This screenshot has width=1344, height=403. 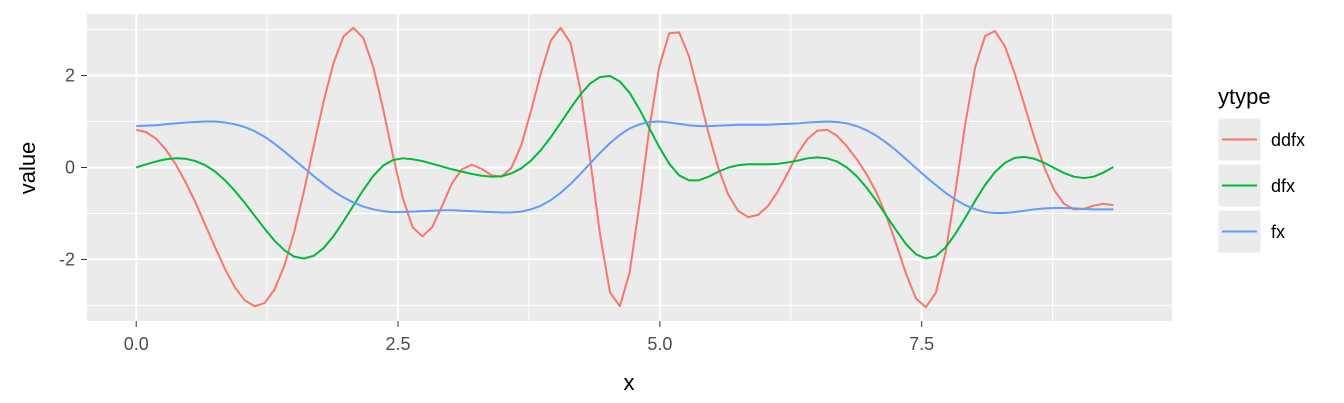 I want to click on y-tick-label: -2, so click(x=67, y=259).